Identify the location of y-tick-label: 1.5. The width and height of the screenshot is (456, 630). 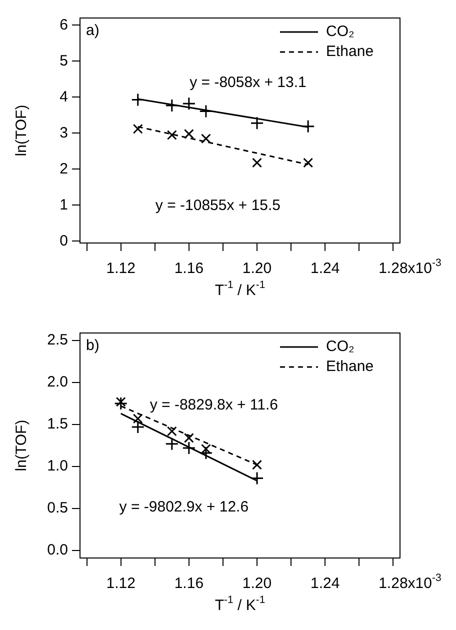
(57, 424).